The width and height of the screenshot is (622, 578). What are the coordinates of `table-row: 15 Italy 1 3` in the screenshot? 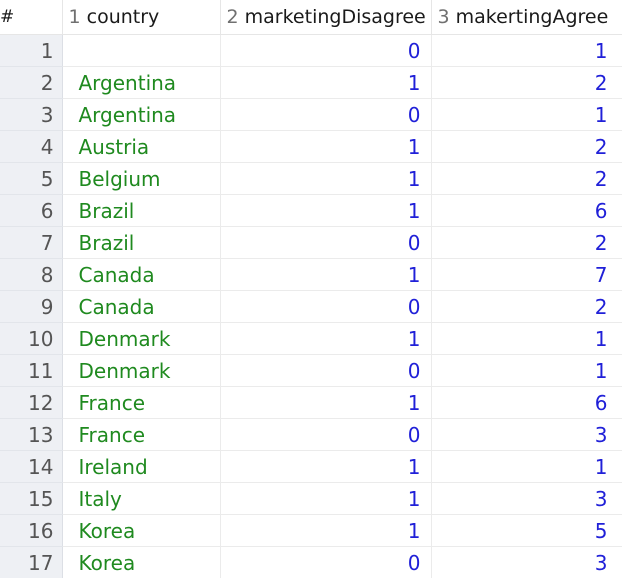 It's located at (311, 498).